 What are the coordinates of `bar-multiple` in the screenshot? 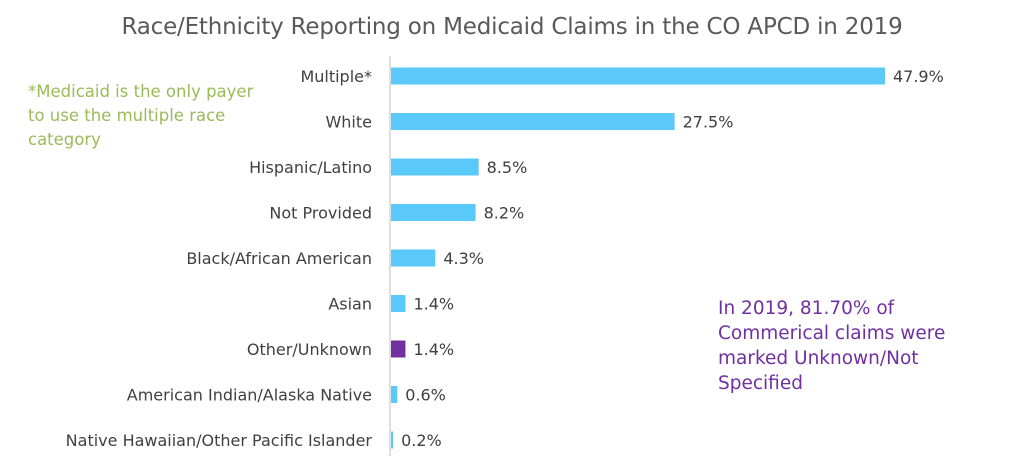 It's located at (638, 76).